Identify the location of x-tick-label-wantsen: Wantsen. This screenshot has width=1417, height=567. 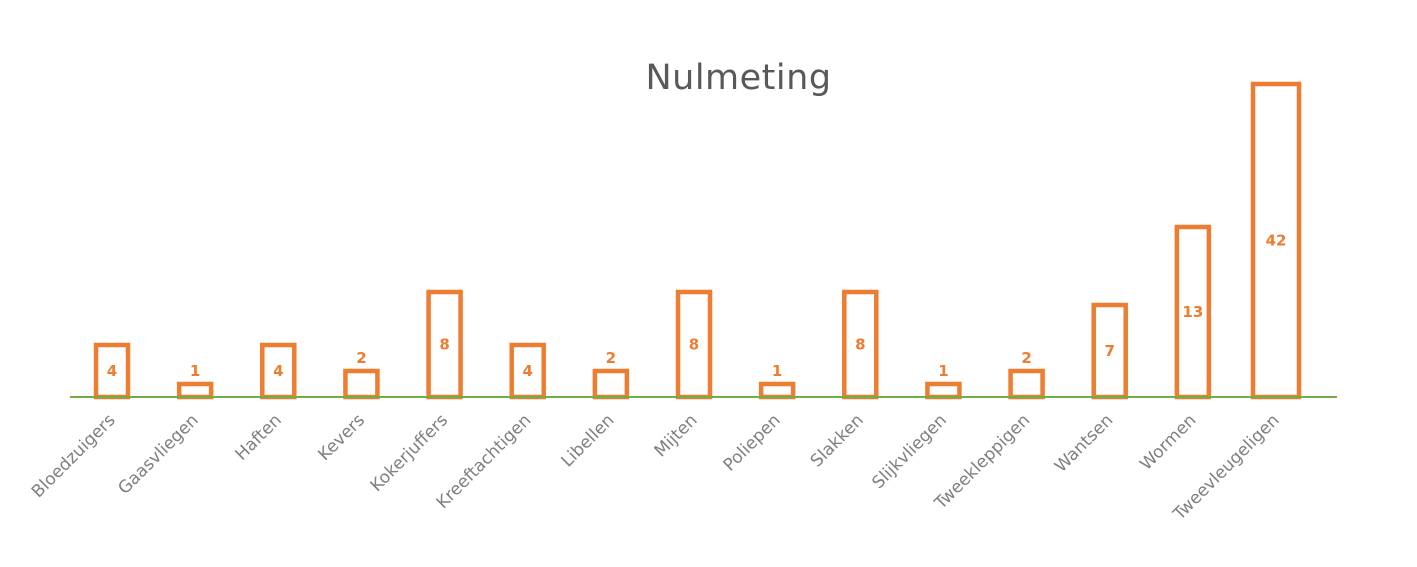
(1084, 443).